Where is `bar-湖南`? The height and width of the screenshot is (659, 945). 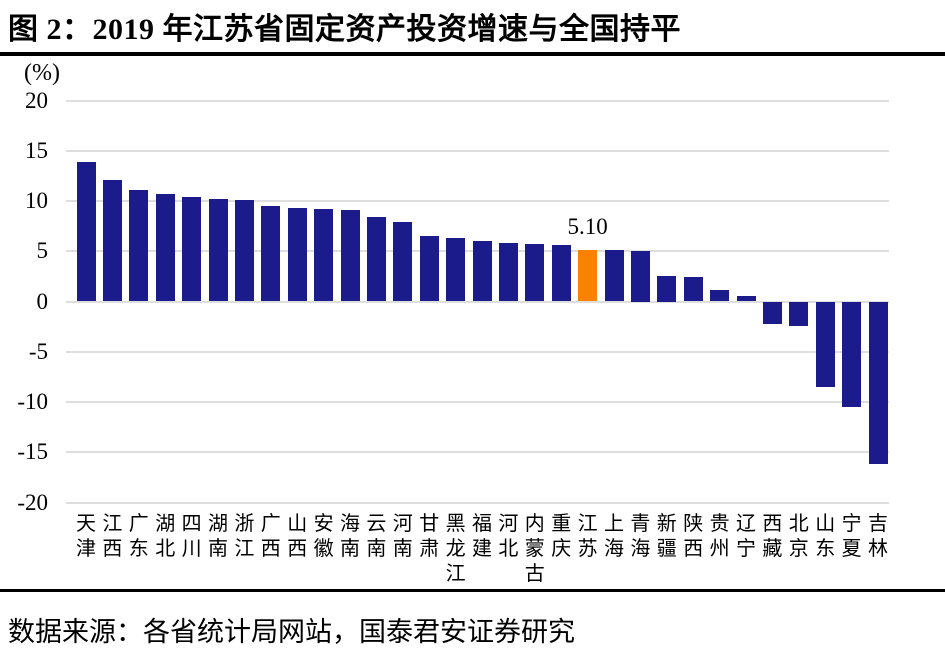 bar-湖南 is located at coordinates (218, 250).